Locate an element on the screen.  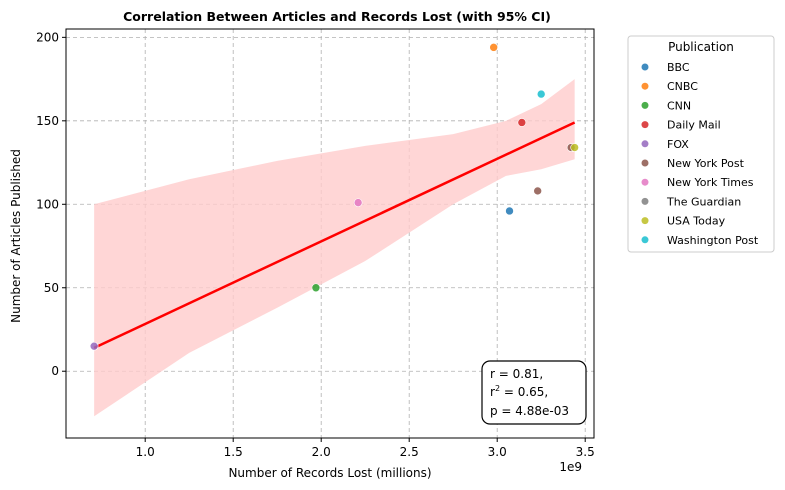
legend-label: Daily Mail is located at coordinates (694, 125).